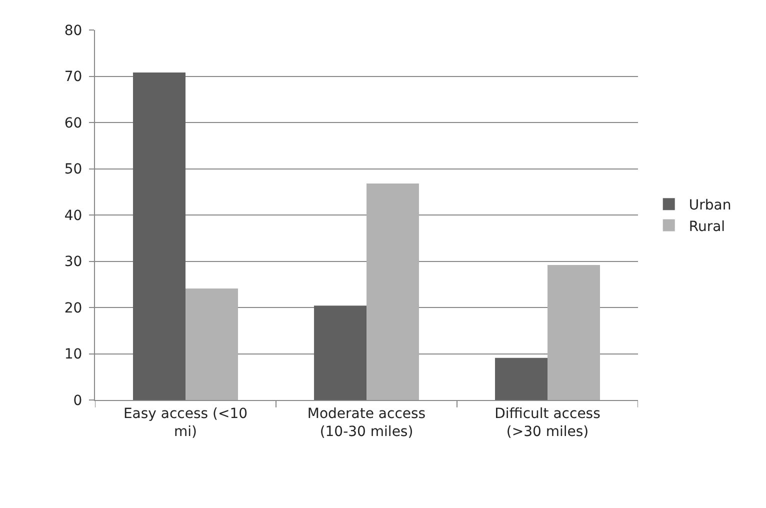 The height and width of the screenshot is (508, 766). Describe the element at coordinates (73, 308) in the screenshot. I see `y-tick-label: 20` at that location.